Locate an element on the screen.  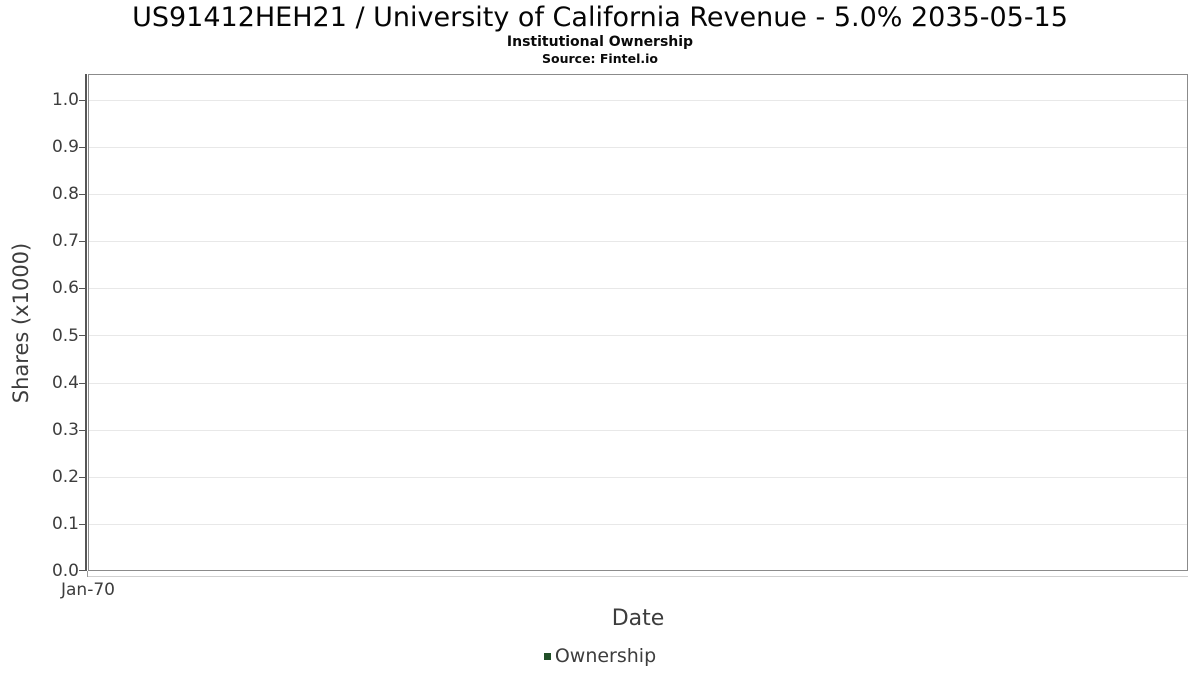
y-tick-label: 0.5 is located at coordinates (65, 336).